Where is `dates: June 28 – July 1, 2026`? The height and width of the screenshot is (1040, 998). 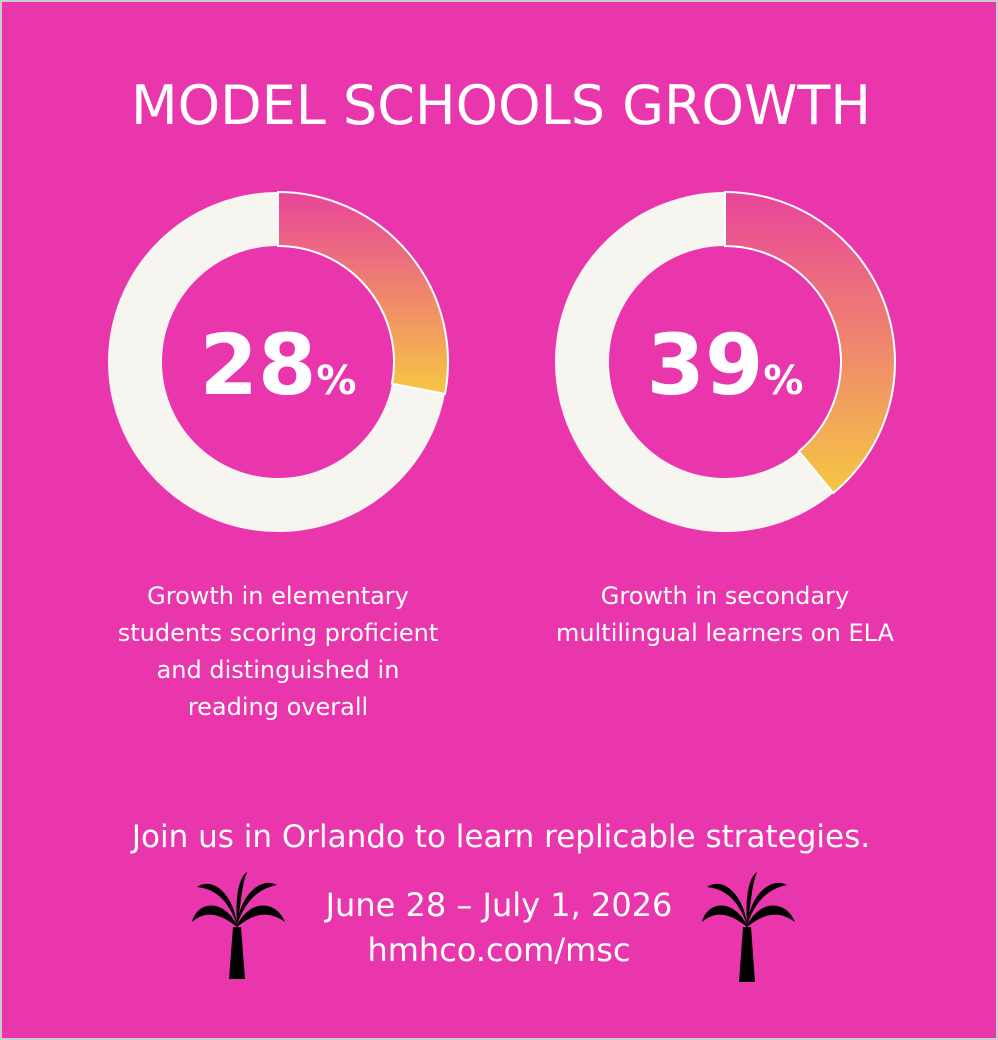 dates: June 28 – July 1, 2026 is located at coordinates (498, 905).